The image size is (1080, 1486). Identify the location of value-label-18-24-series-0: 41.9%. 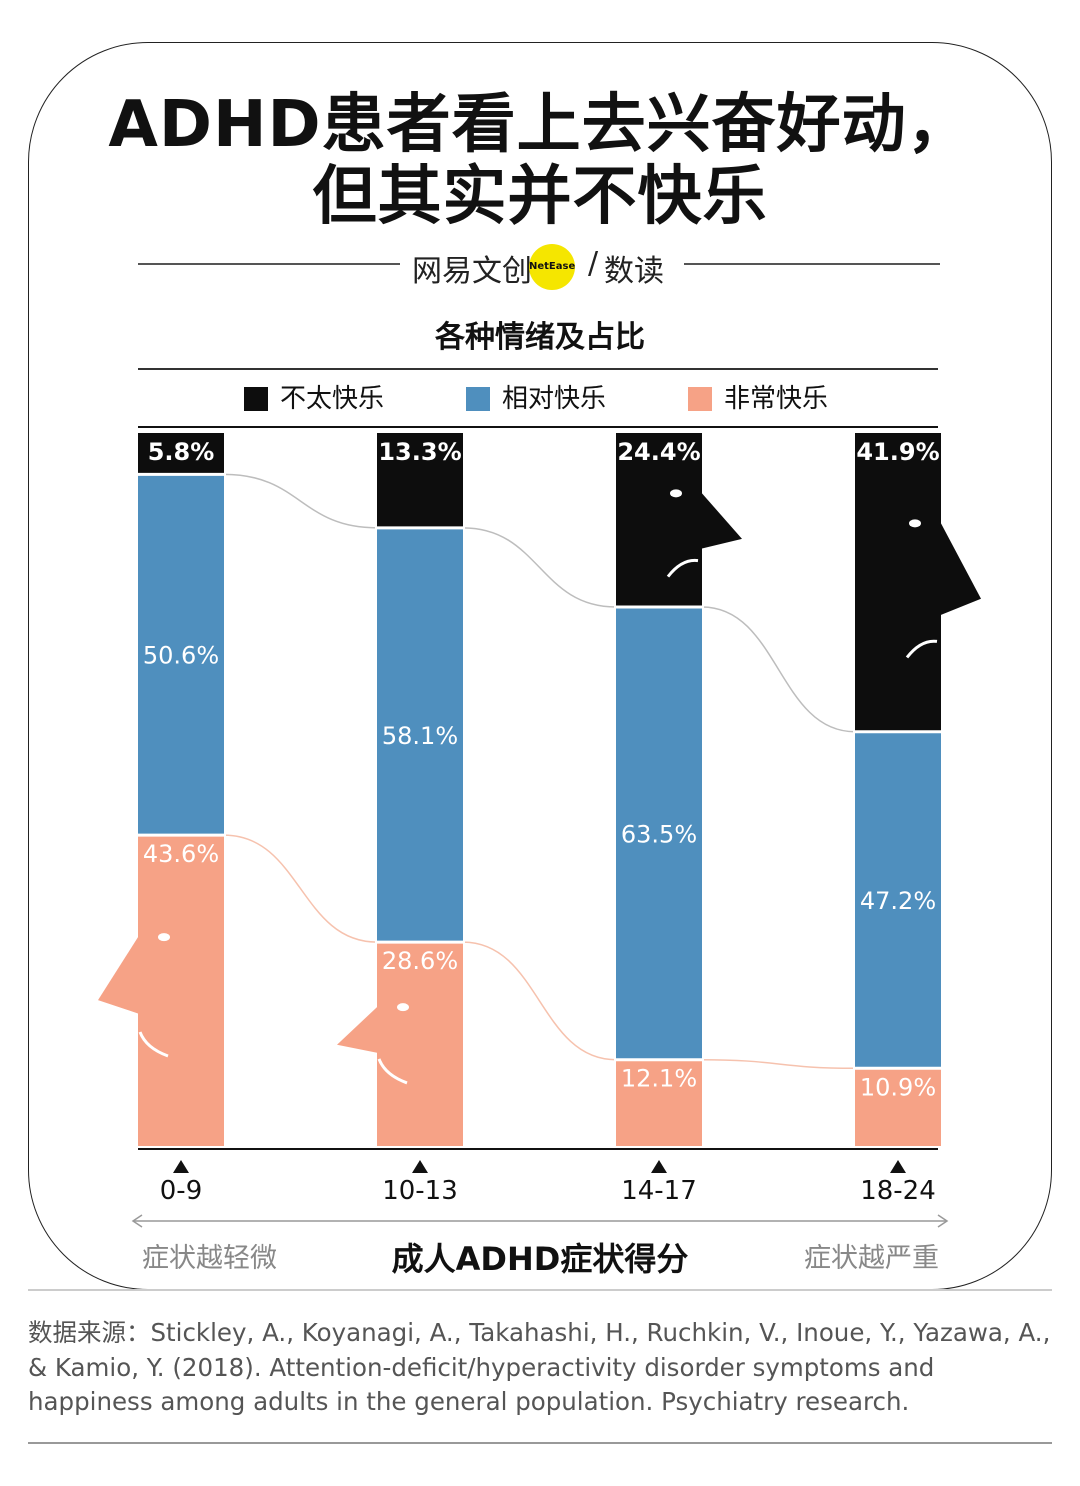
(897, 452).